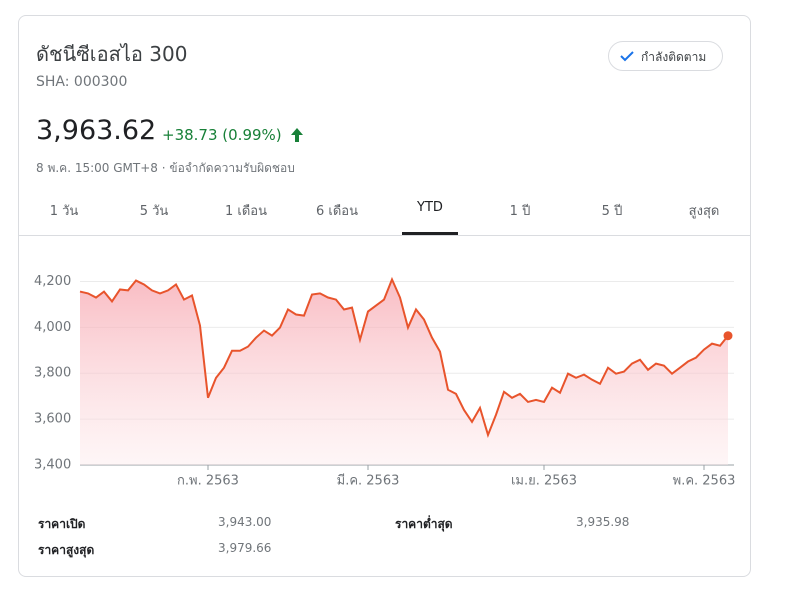 This screenshot has width=788, height=594. What do you see at coordinates (430, 233) in the screenshot?
I see `tab-underline` at bounding box center [430, 233].